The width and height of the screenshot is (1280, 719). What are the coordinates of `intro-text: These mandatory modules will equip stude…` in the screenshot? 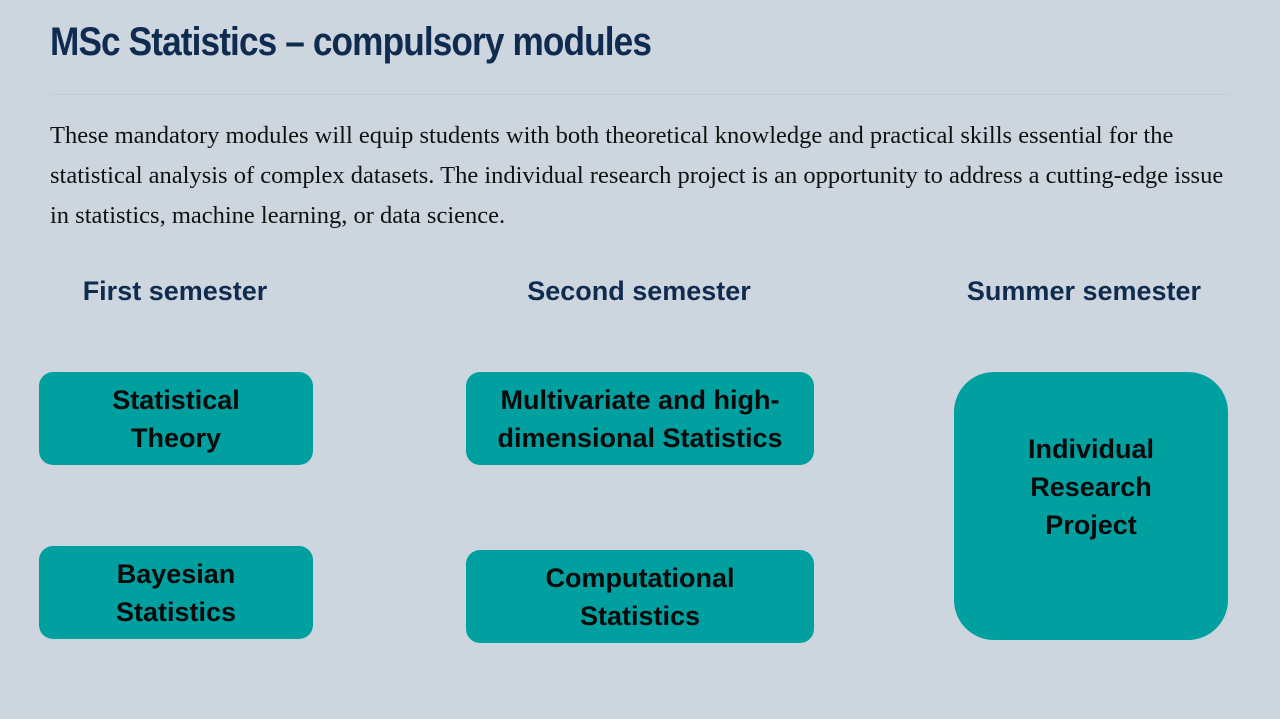 It's located at (637, 175).